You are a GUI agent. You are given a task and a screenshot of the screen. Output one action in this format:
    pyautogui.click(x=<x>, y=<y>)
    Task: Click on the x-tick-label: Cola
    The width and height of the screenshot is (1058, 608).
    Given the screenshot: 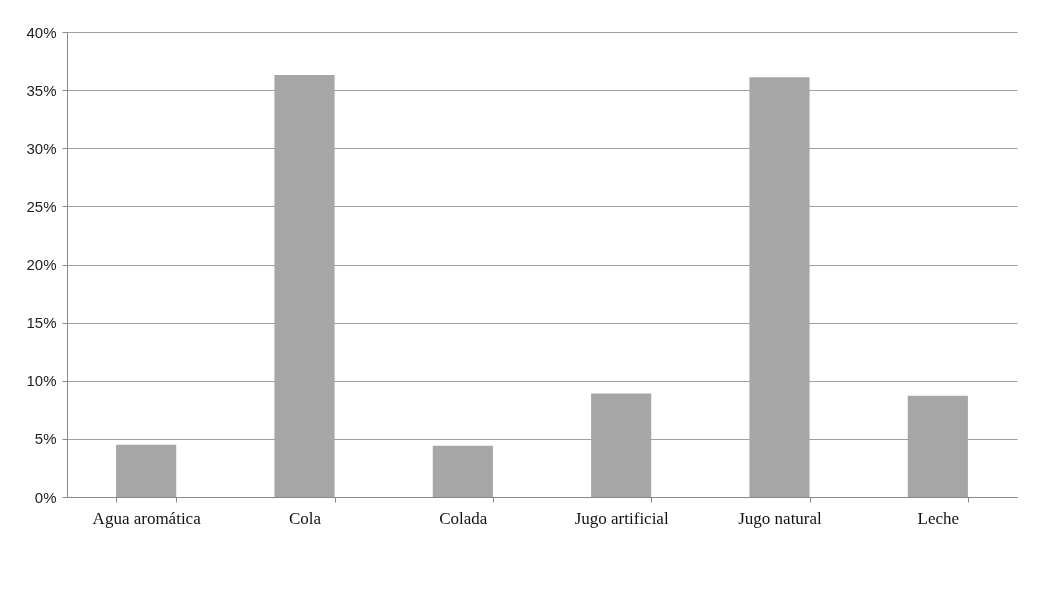 What is the action you would take?
    pyautogui.click(x=305, y=518)
    